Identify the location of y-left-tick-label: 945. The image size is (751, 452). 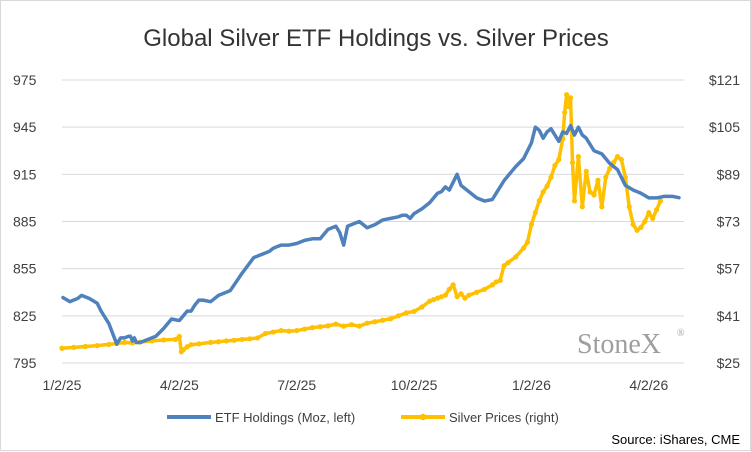
(25, 127).